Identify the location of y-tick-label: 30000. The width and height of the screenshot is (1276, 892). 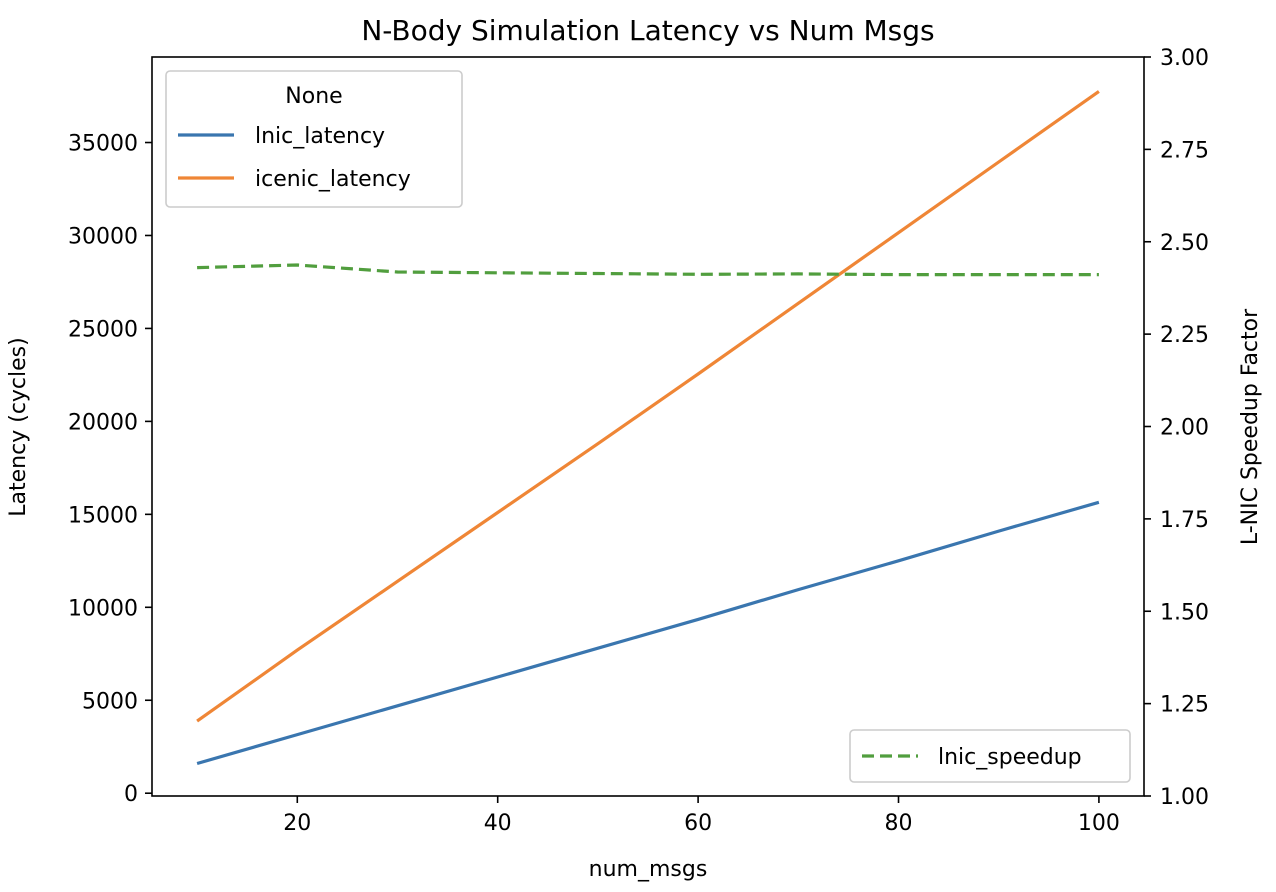
(103, 236).